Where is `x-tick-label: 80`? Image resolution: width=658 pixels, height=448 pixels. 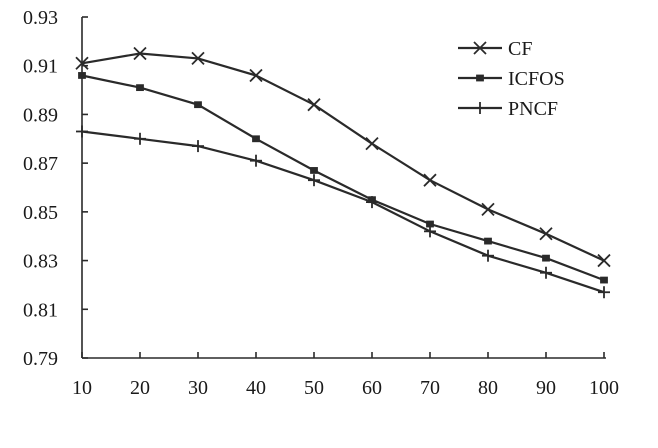 x-tick-label: 80 is located at coordinates (488, 388).